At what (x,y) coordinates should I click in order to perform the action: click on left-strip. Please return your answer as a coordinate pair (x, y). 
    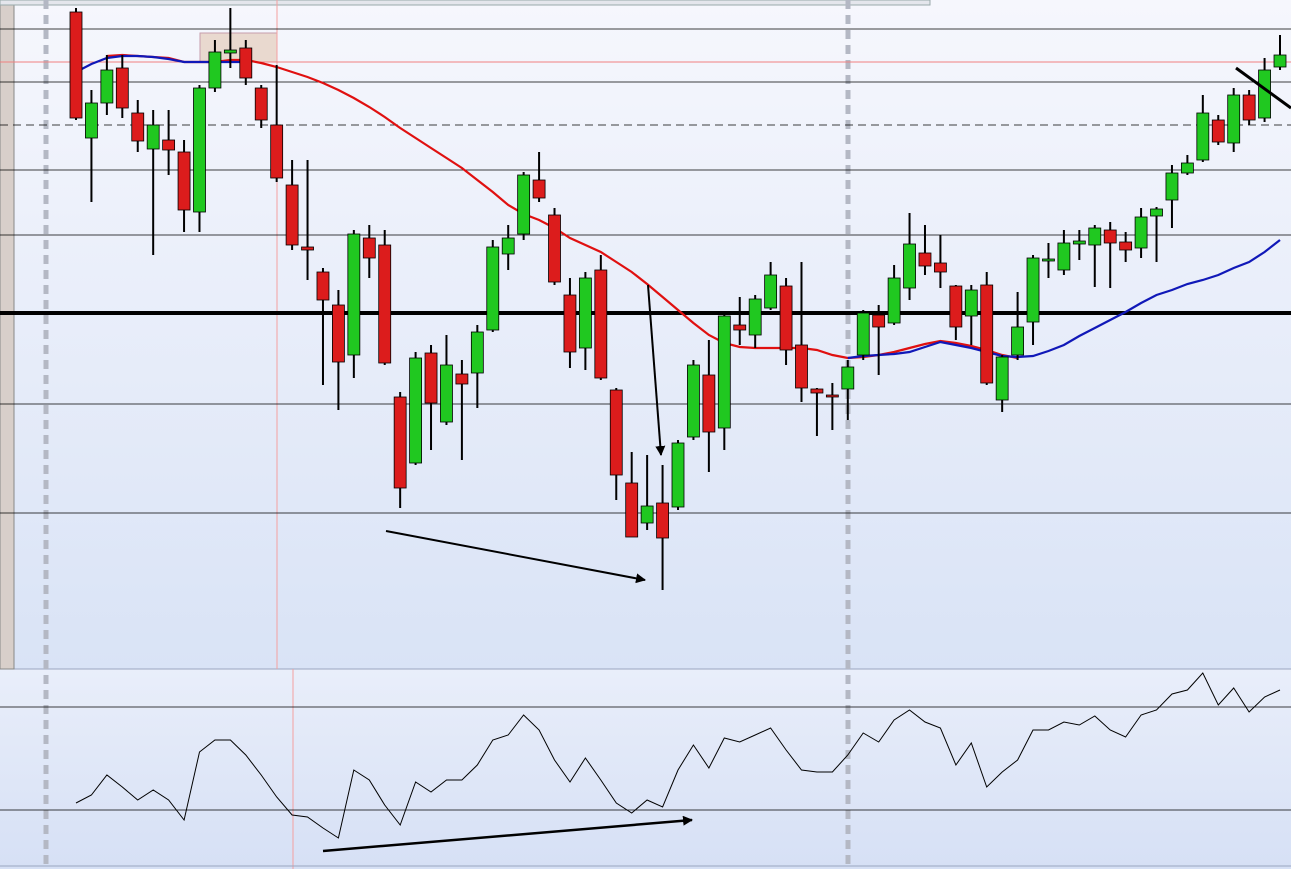
    Looking at the image, I should click on (7, 335).